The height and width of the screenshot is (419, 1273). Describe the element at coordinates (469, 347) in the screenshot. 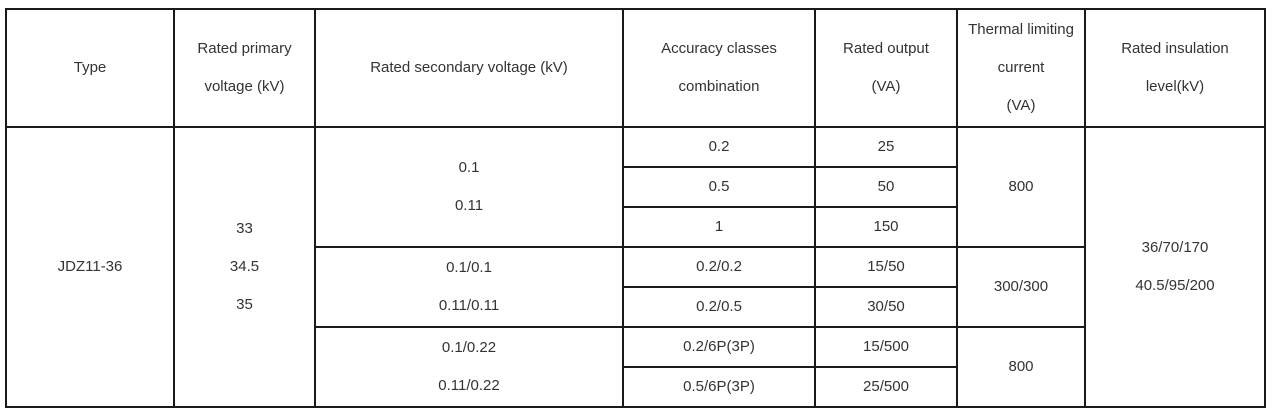

I see `secondary-voltage-value: 0.1/0.22` at that location.